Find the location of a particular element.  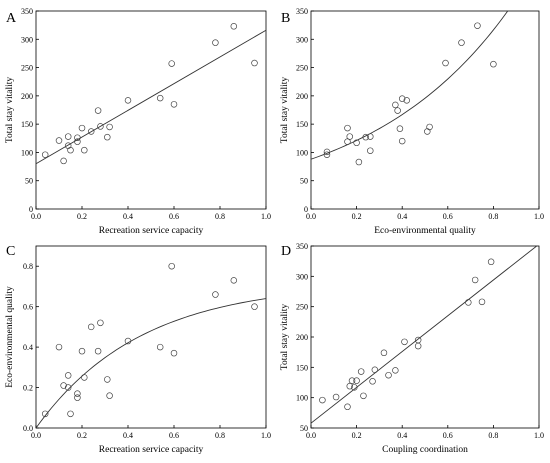

y-axis-title: Total stay vitality is located at coordinates (285, 337).